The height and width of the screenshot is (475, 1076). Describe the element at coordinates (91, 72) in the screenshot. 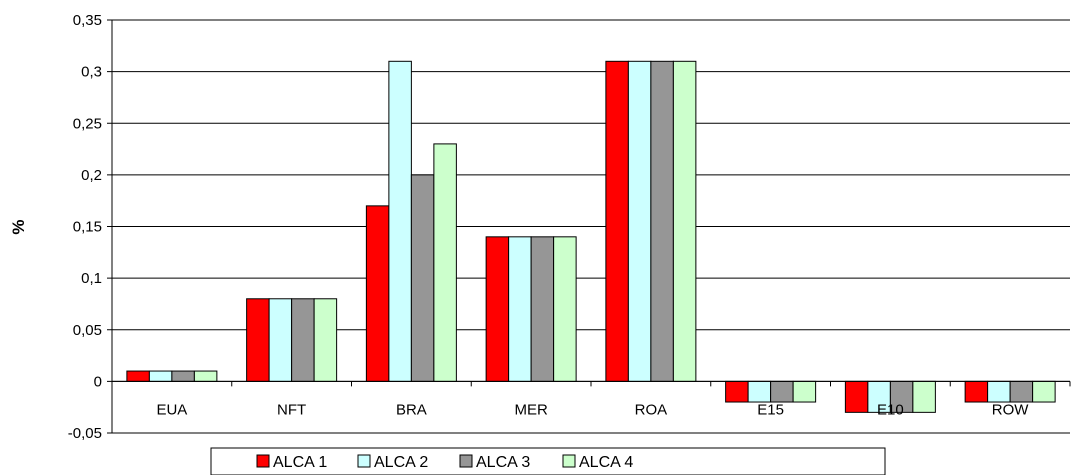

I see `y-tick-label: 0,3` at that location.